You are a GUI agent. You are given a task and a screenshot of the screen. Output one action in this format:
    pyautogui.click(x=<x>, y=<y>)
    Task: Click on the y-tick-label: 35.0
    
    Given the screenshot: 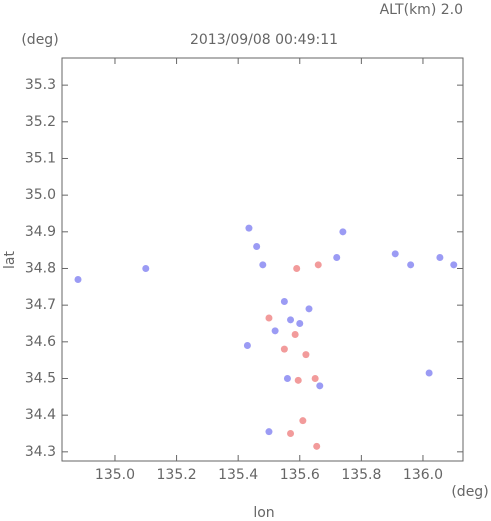 What is the action you would take?
    pyautogui.click(x=40, y=195)
    